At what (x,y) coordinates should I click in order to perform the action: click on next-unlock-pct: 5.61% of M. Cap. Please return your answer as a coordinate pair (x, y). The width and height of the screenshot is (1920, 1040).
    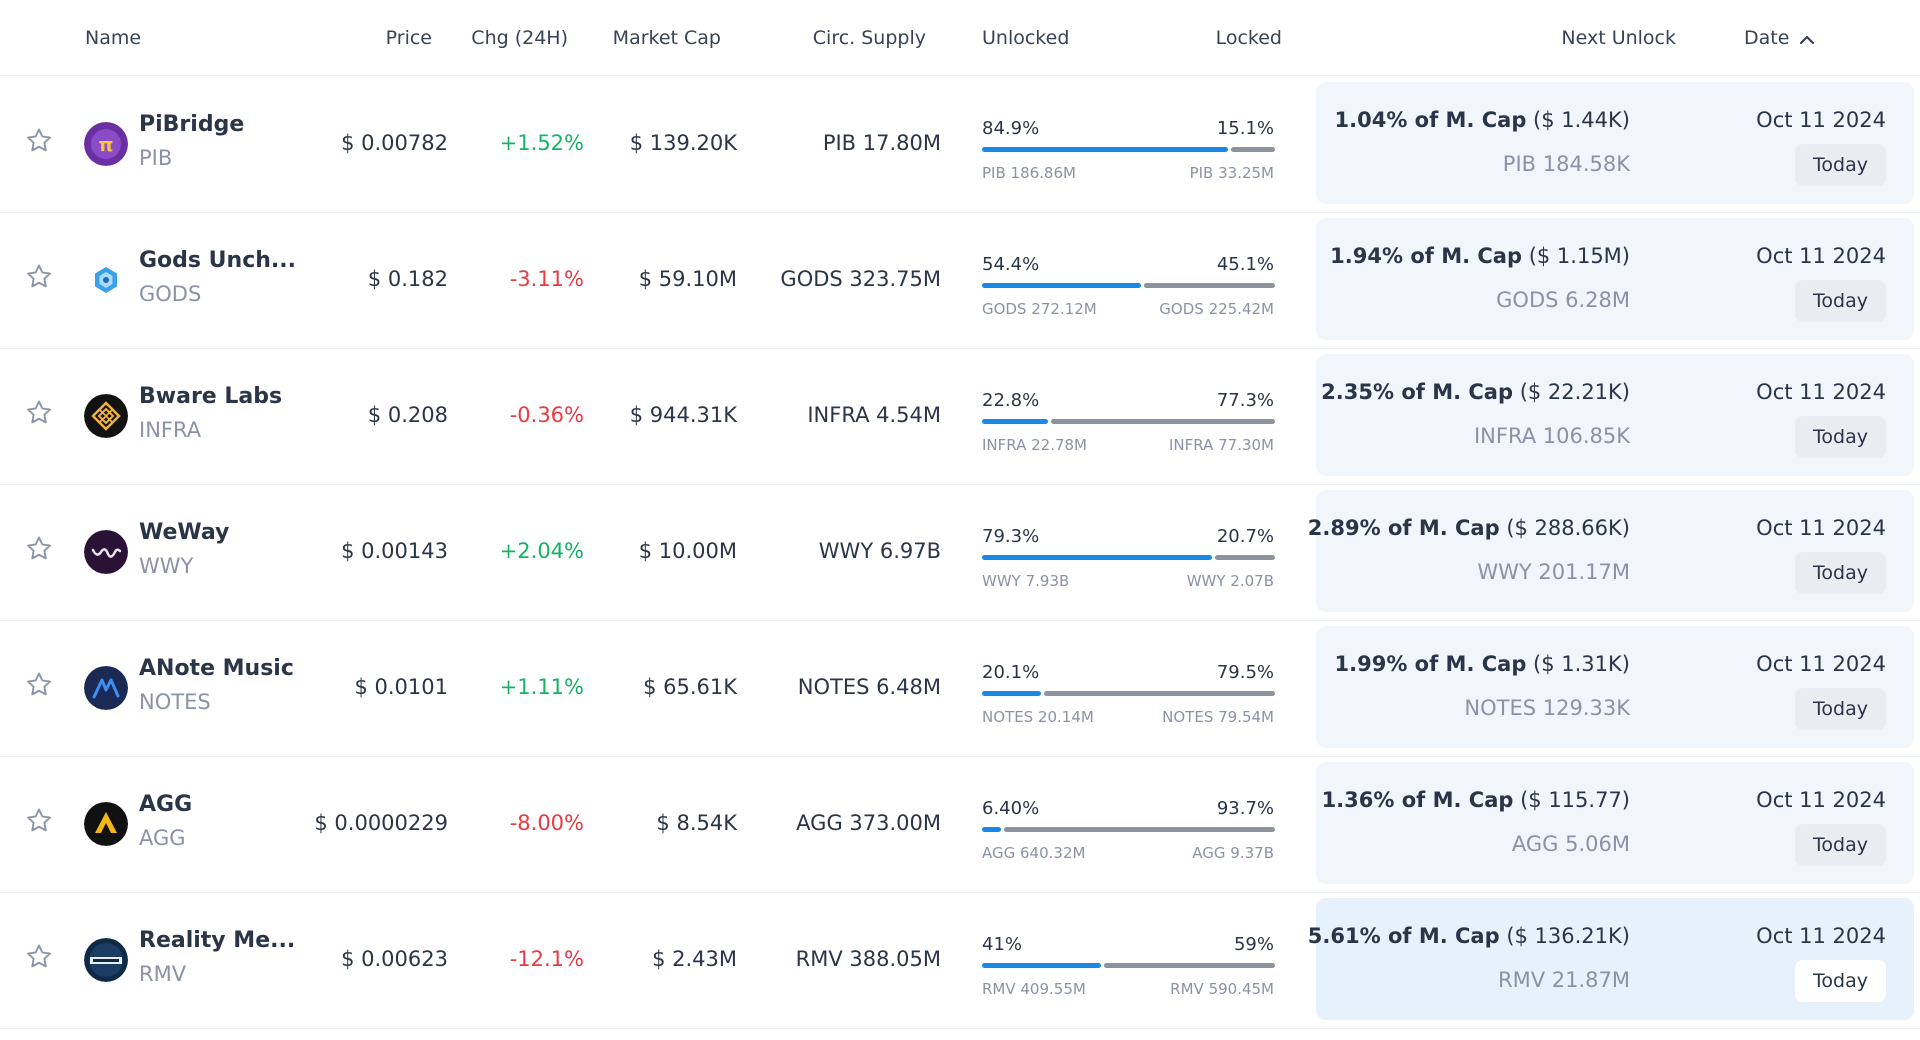
    Looking at the image, I should click on (1403, 936).